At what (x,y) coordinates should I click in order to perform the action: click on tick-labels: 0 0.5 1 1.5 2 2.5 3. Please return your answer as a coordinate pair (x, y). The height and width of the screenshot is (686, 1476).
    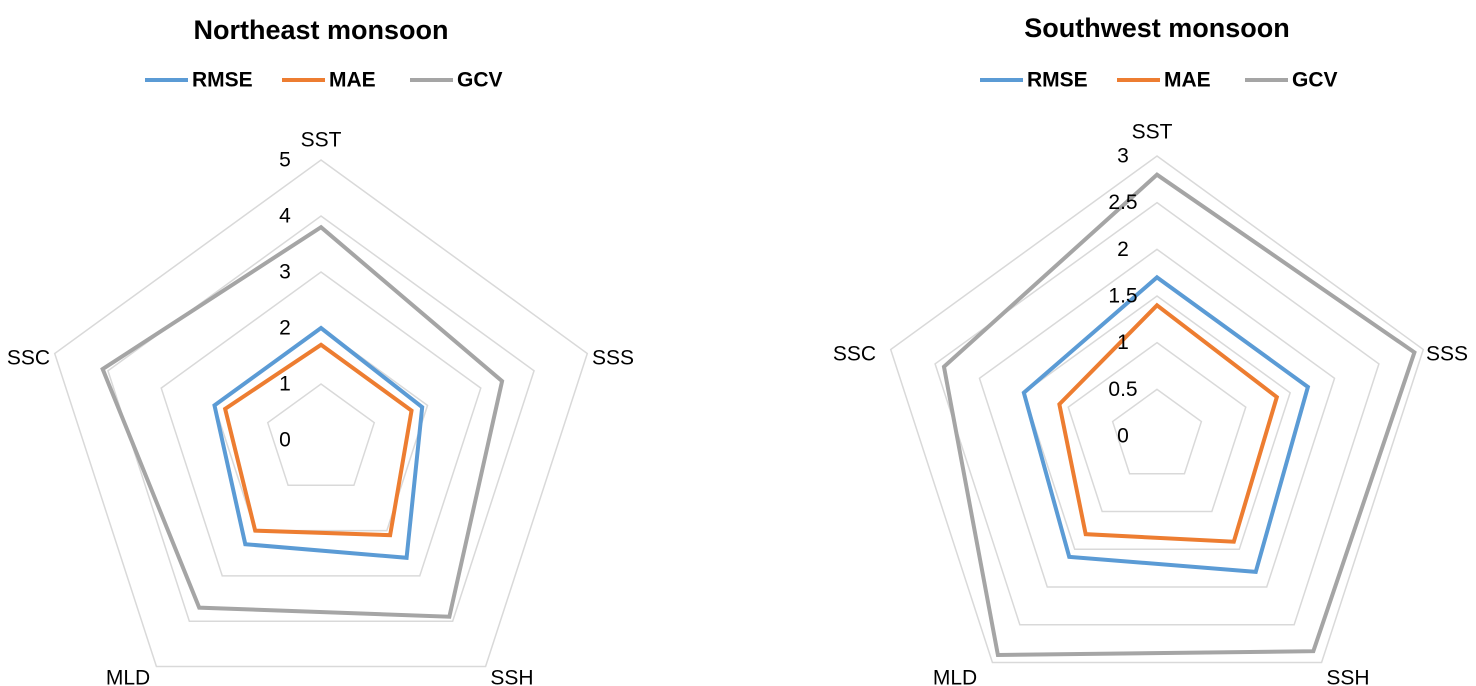
    Looking at the image, I should click on (1122, 296).